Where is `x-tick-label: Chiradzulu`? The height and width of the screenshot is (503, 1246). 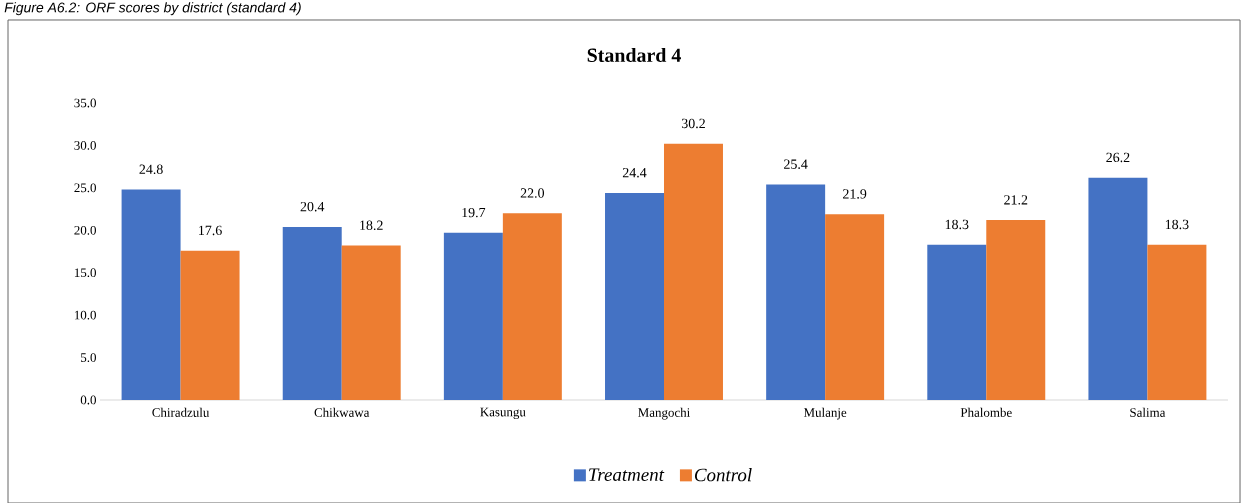 x-tick-label: Chiradzulu is located at coordinates (181, 412).